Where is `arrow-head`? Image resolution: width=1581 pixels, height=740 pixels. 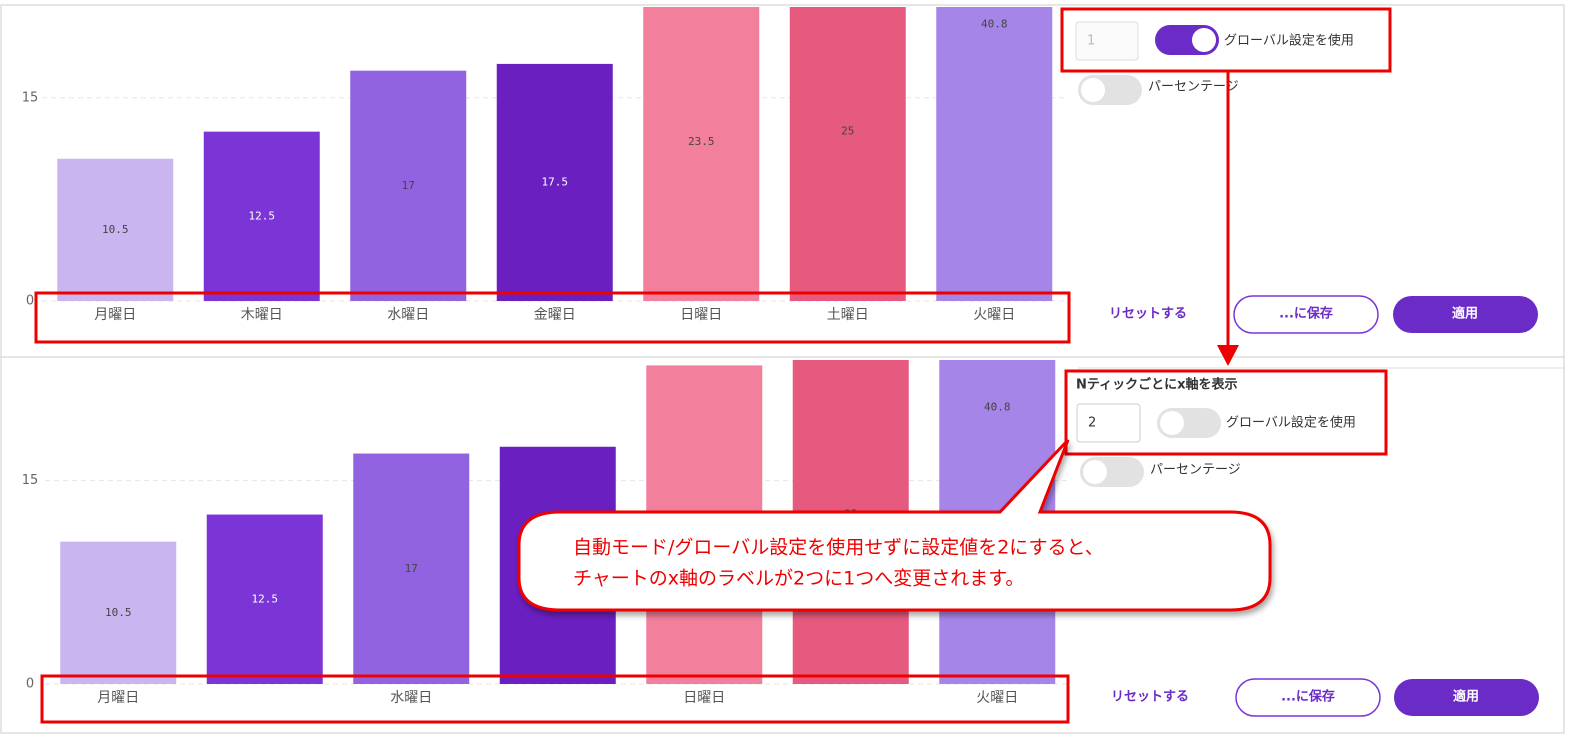 arrow-head is located at coordinates (1228, 355).